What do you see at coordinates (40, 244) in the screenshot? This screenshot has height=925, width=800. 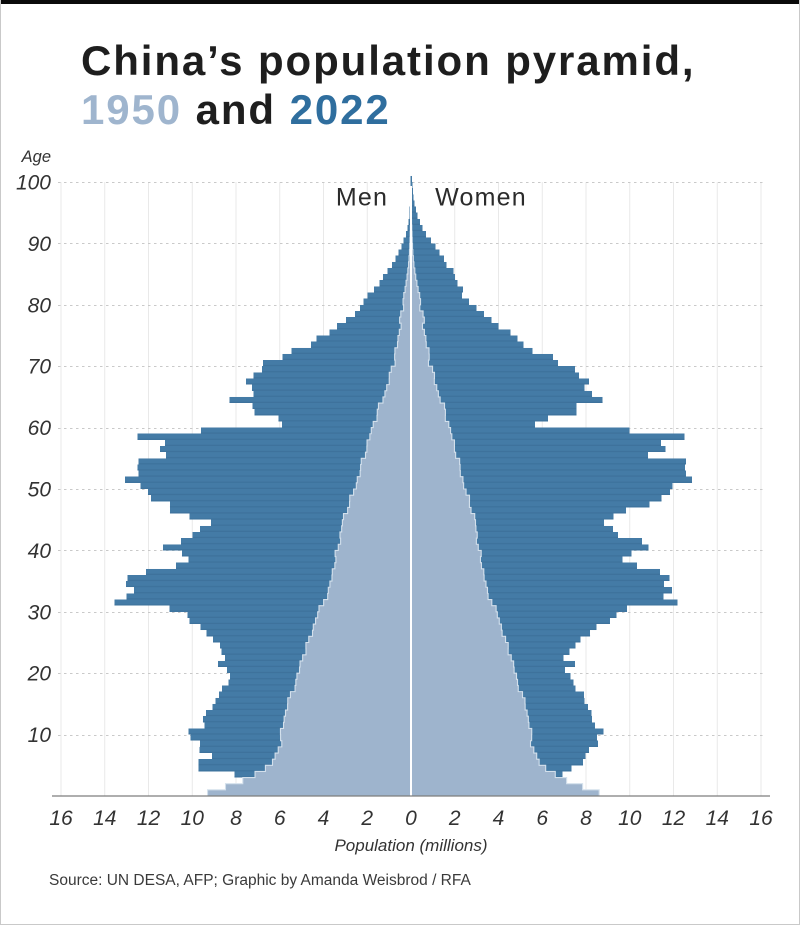 I see `svg-text: 90` at bounding box center [40, 244].